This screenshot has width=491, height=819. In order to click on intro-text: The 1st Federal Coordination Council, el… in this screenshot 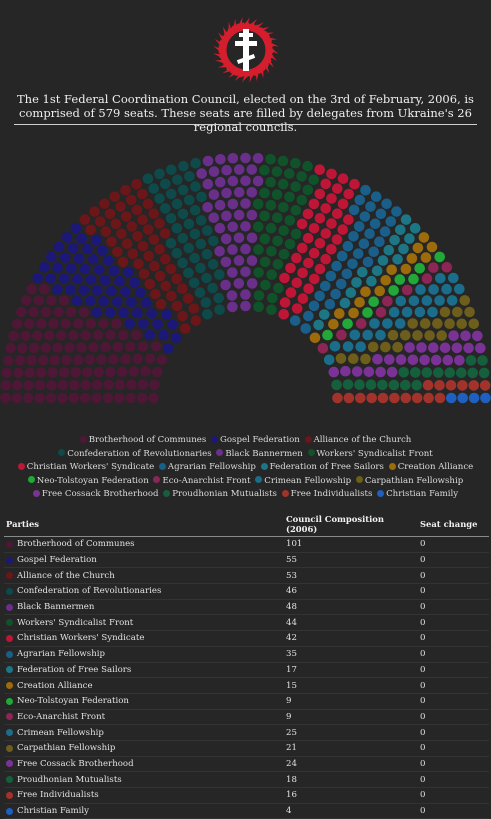, I will do `click(245, 113)`.